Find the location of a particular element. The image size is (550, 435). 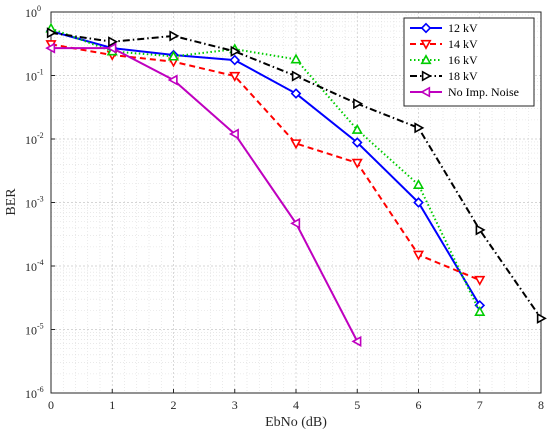

y-axis-ticks: 10⁻⁶ 10⁻⁵ 10⁻⁴ 10⁻³ 10⁻² 10⁻¹ 10⁰ is located at coordinates (40, 202).